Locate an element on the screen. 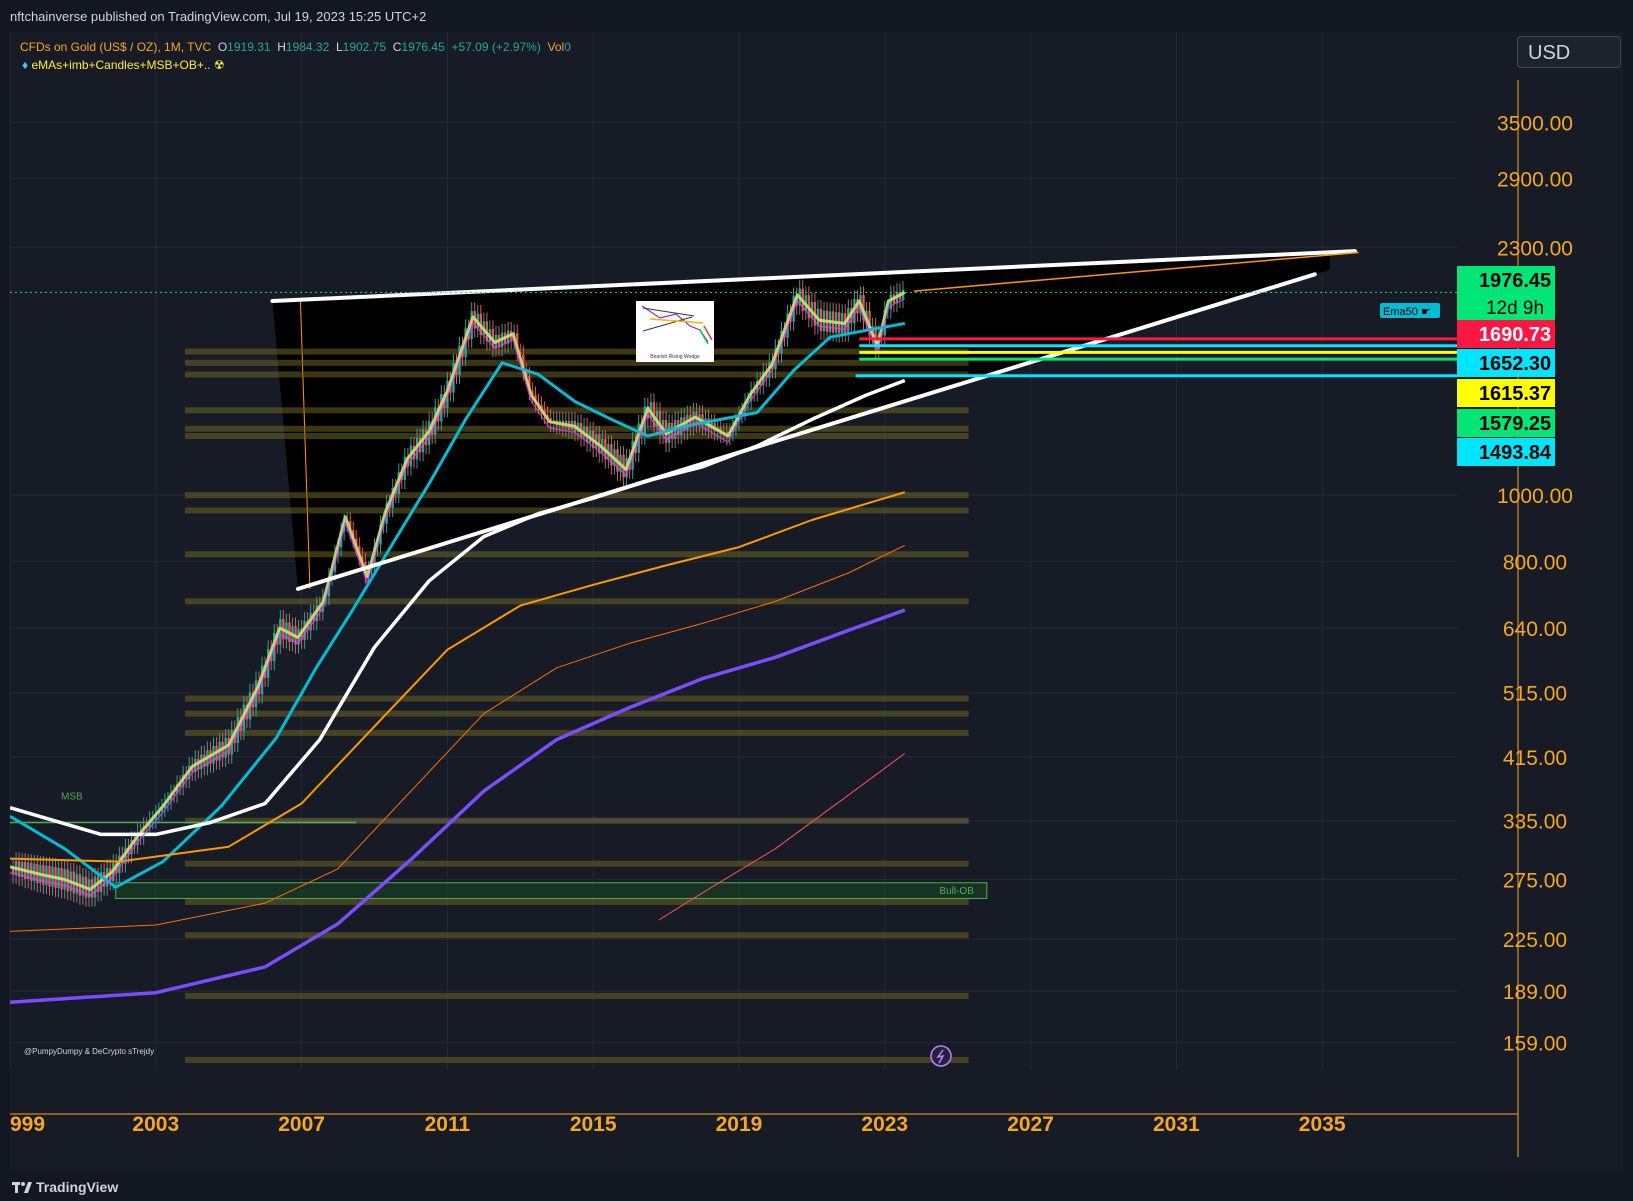  y-tick-label: 3500.00 is located at coordinates (1535, 123).